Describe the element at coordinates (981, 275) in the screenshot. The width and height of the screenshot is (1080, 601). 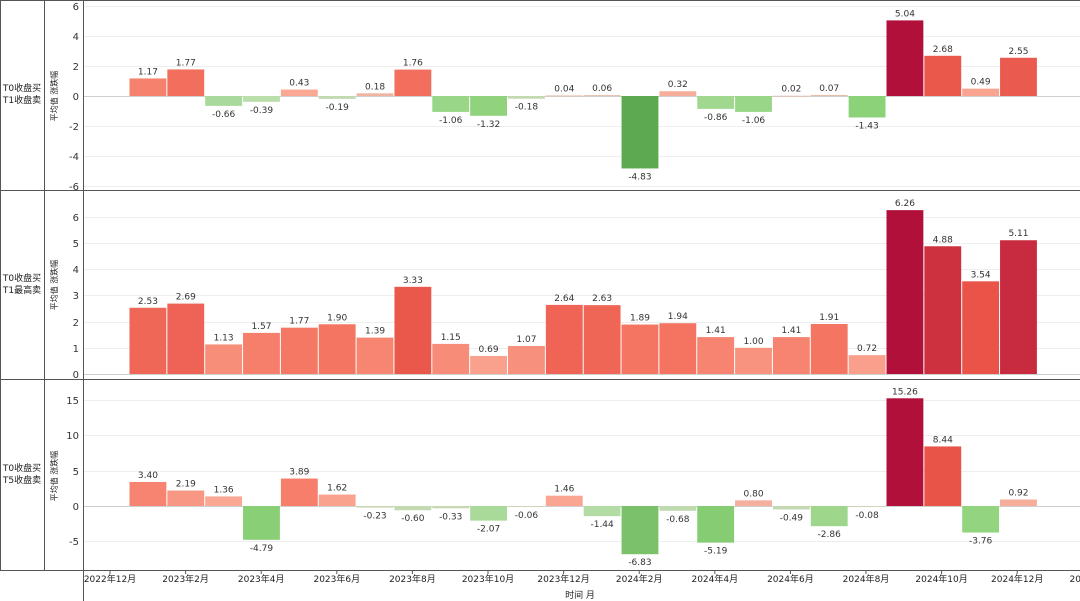
I see `data-label: 3.54` at that location.